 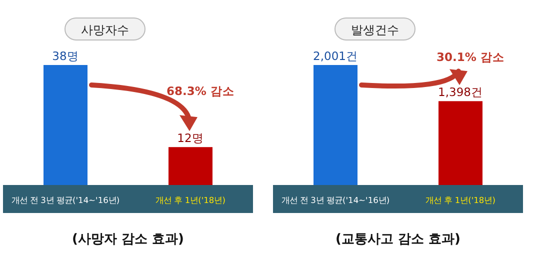 I want to click on text: (교통사고 감소 효과), so click(x=398, y=239).